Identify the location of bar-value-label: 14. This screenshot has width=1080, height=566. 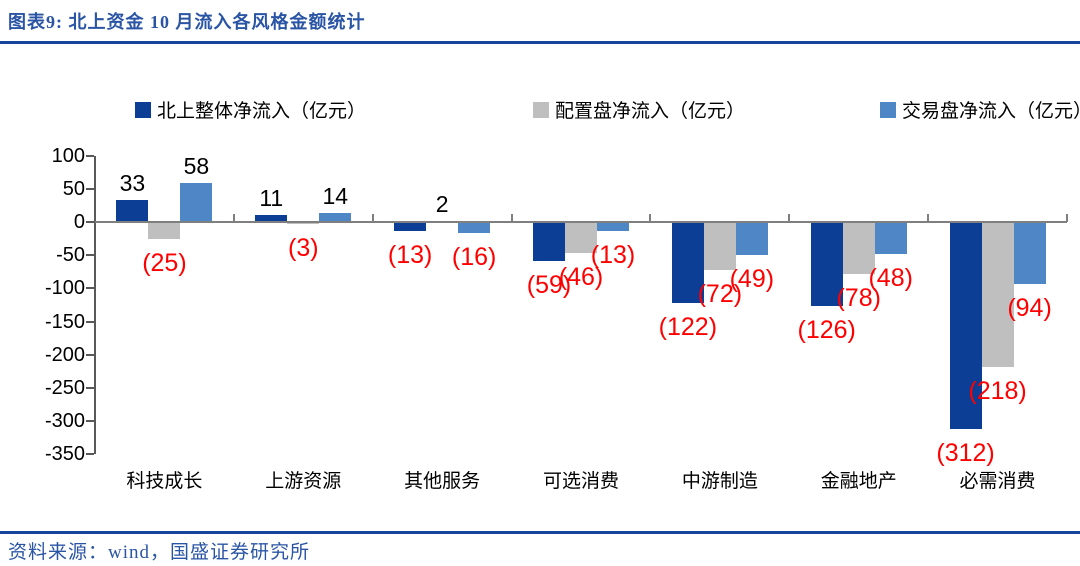
(335, 195).